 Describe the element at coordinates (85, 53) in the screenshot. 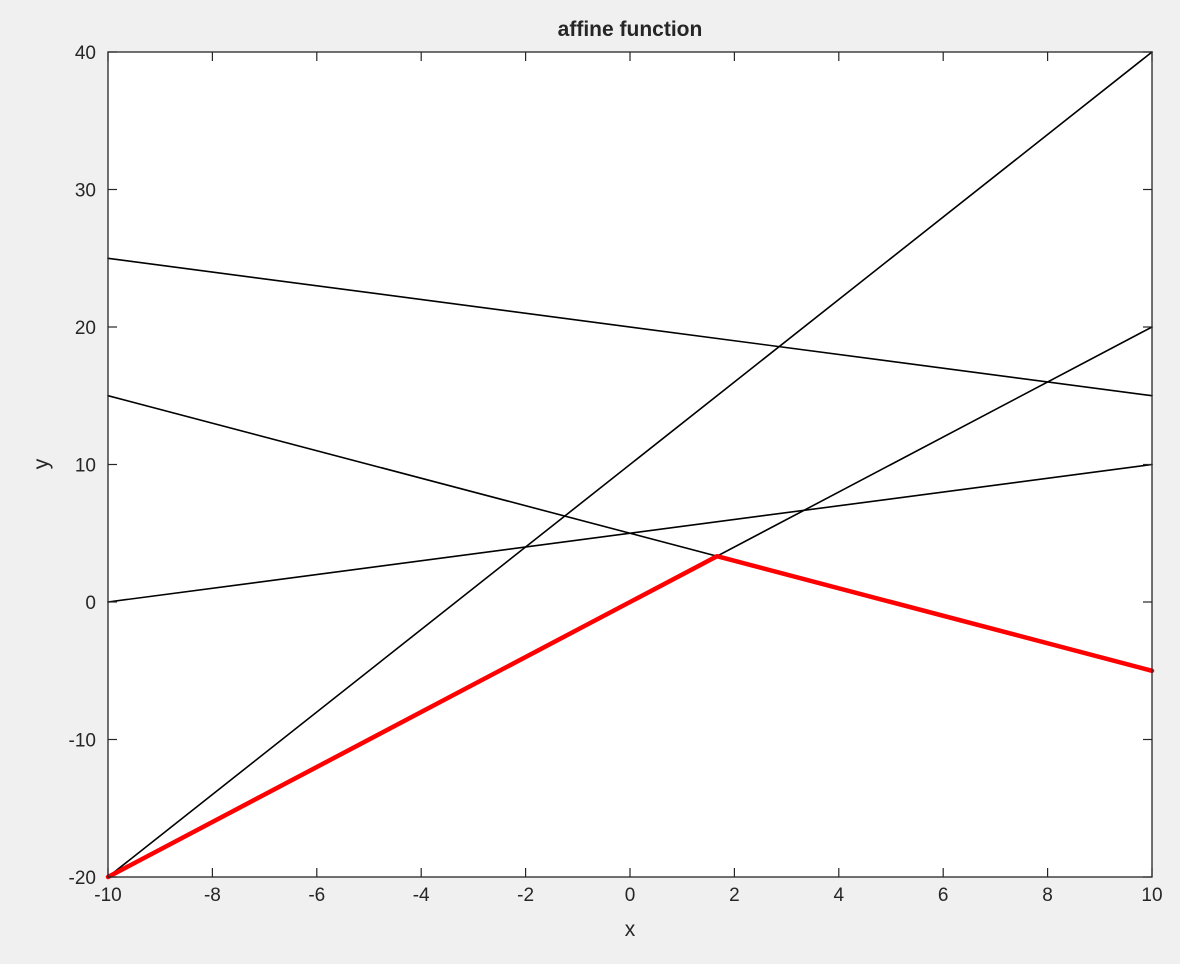

I see `y-tick-label: 40` at that location.